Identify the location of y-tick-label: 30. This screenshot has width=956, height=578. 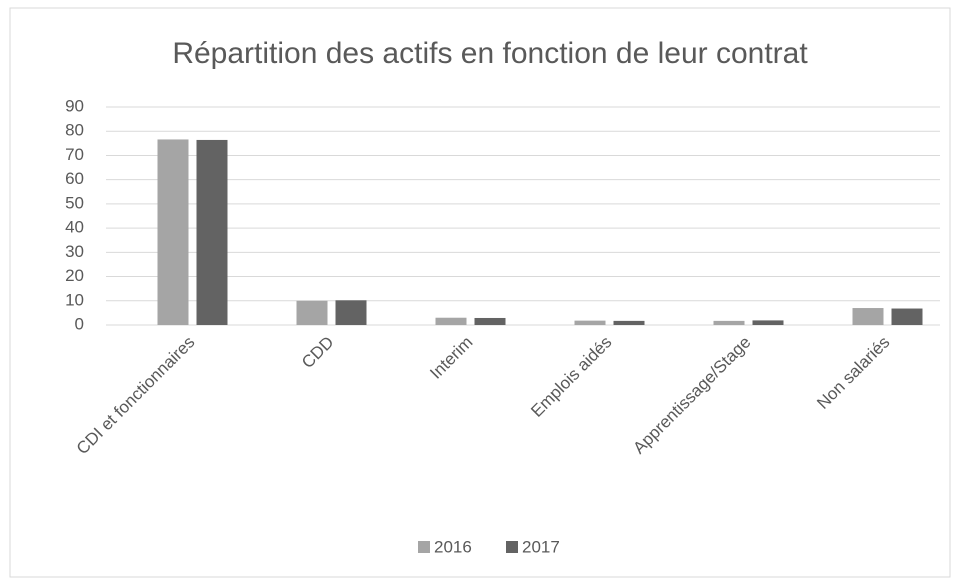
(74, 251).